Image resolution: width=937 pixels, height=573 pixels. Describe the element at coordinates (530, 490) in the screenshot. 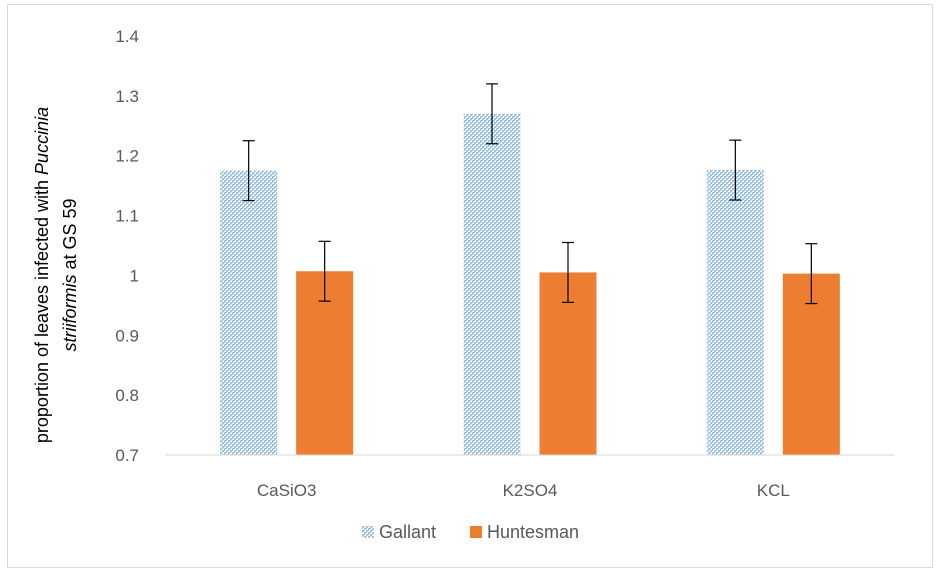

I see `x-tick-label: K2SO4` at that location.